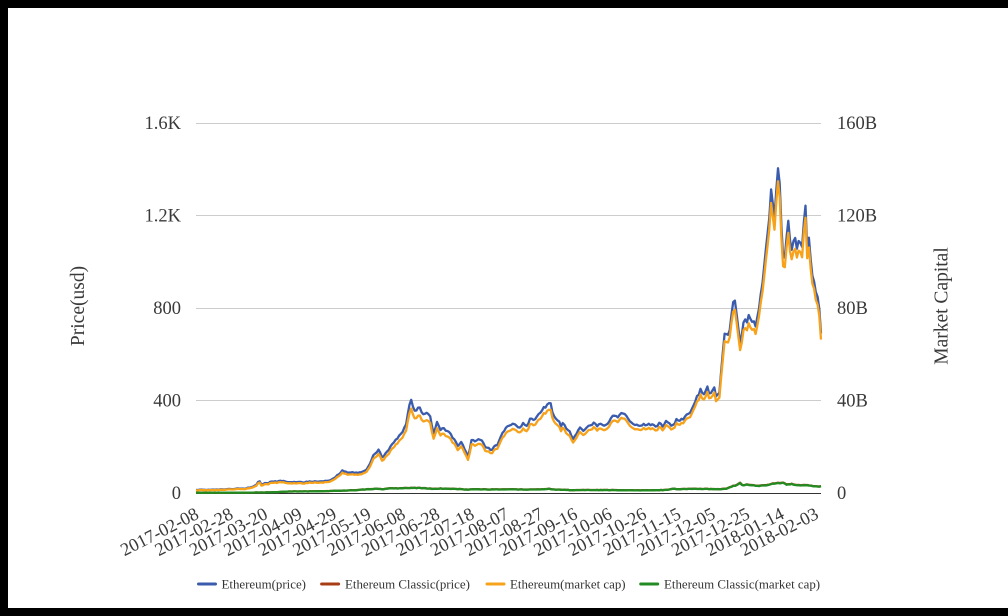 This screenshot has height=616, width=1008. Describe the element at coordinates (857, 217) in the screenshot. I see `svg-text: 120B` at that location.